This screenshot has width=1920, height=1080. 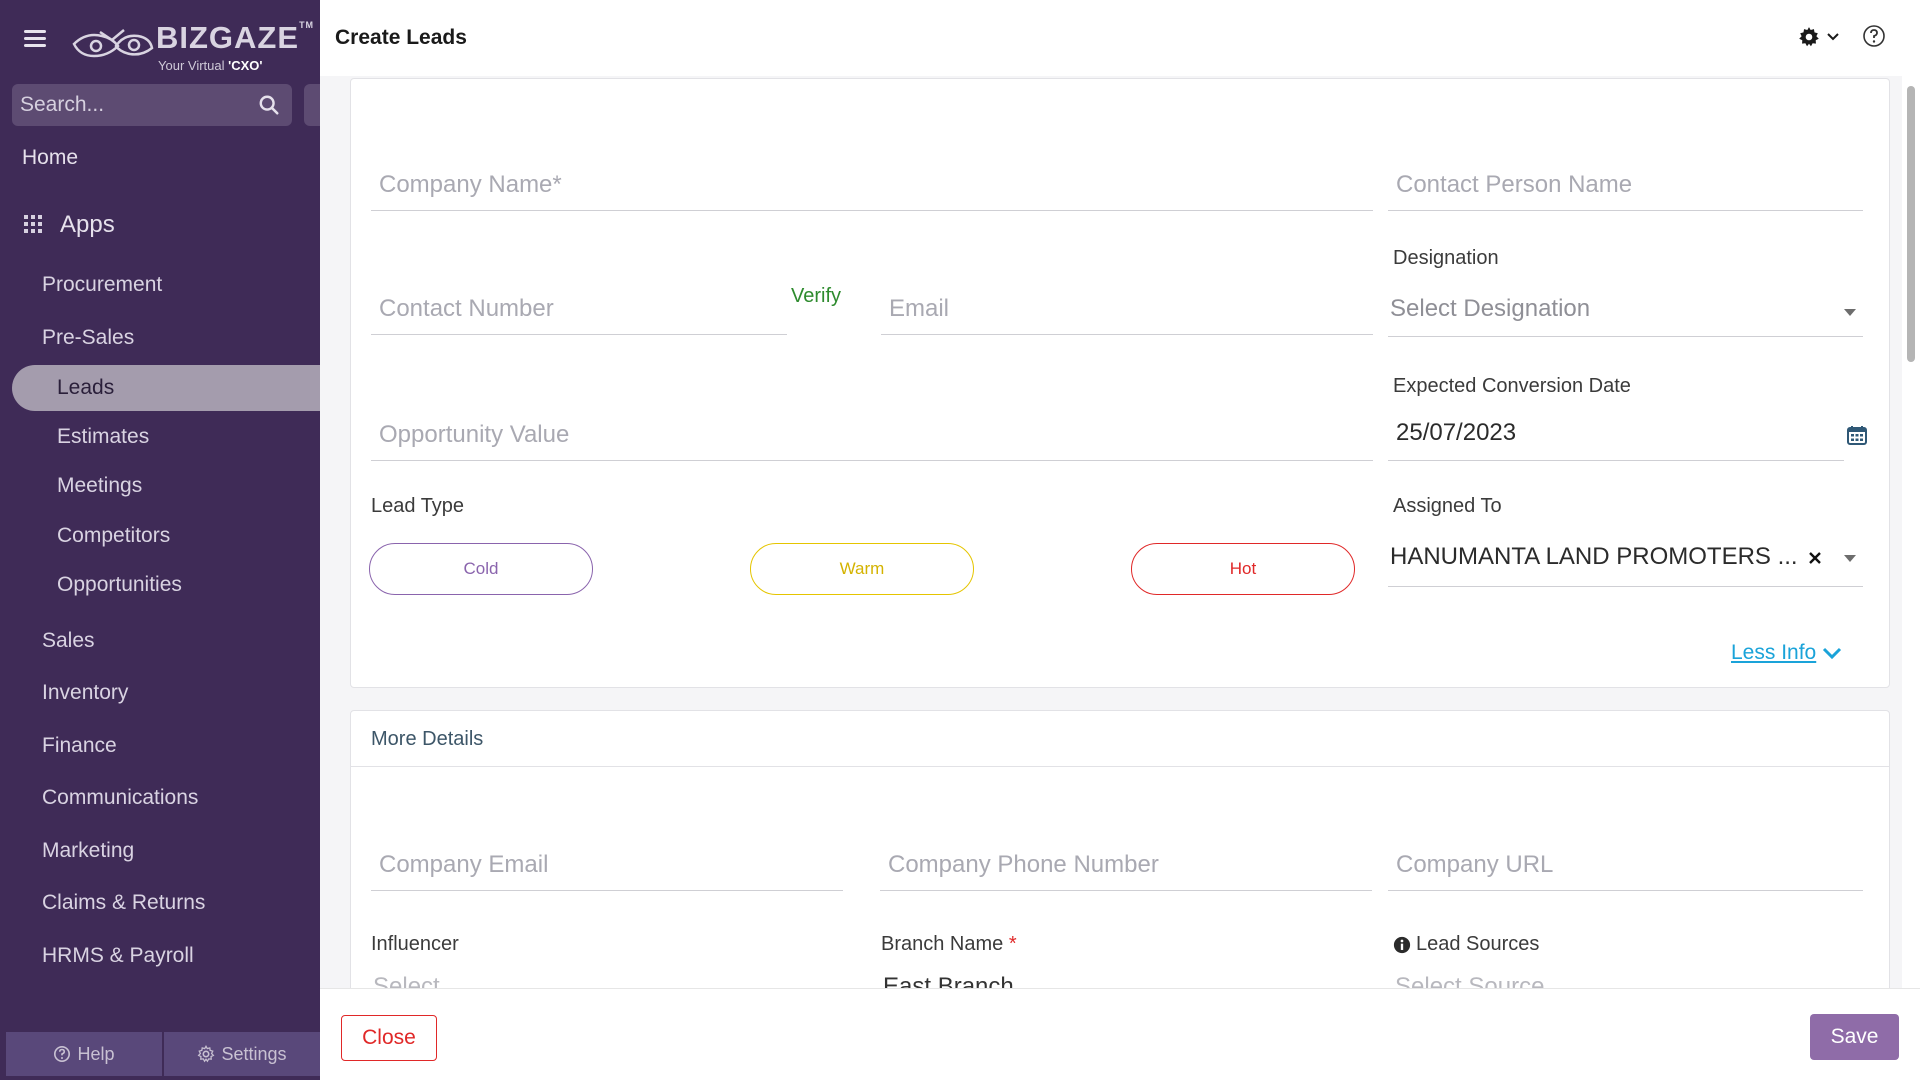 What do you see at coordinates (415, 944) in the screenshot?
I see `influencer-label: Influencer` at bounding box center [415, 944].